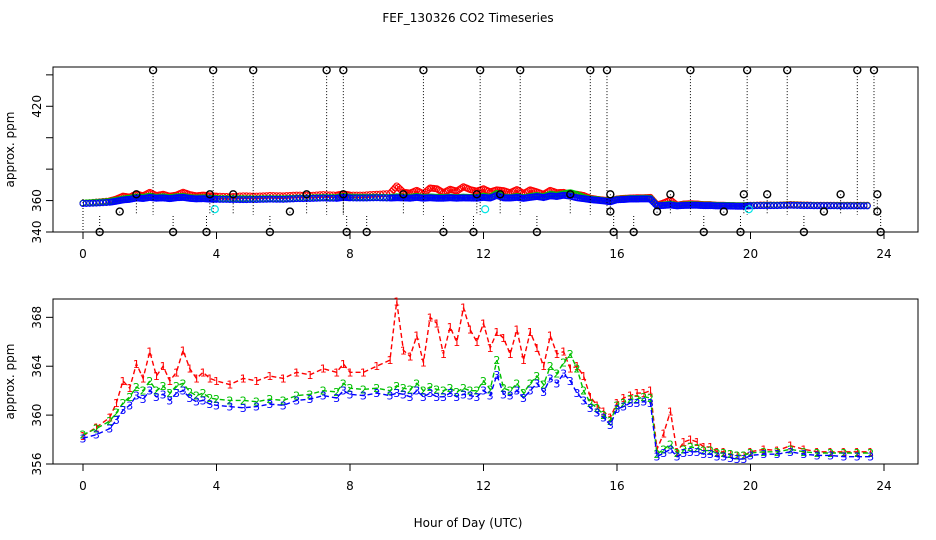 The width and height of the screenshot is (936, 540). What do you see at coordinates (750, 254) in the screenshot?
I see `x-tick-label: 20` at bounding box center [750, 254].